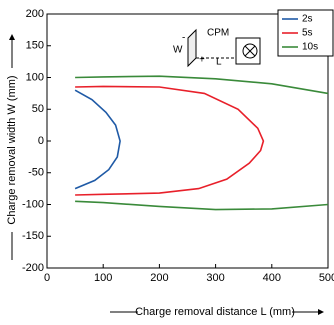  Describe the element at coordinates (183, 38) in the screenshot. I see `annotation: -` at that location.